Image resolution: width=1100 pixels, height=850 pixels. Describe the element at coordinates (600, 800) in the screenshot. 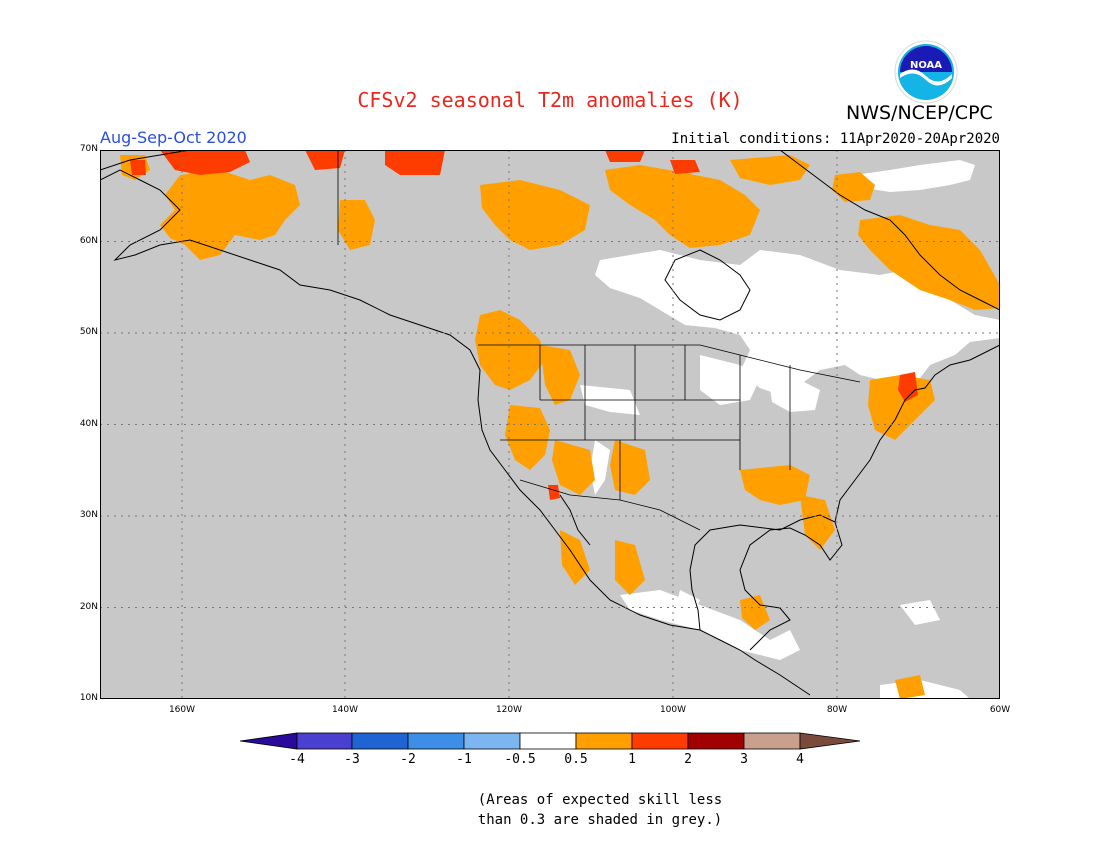

I see `skill-note-line1: (Areas of expected skill less` at that location.